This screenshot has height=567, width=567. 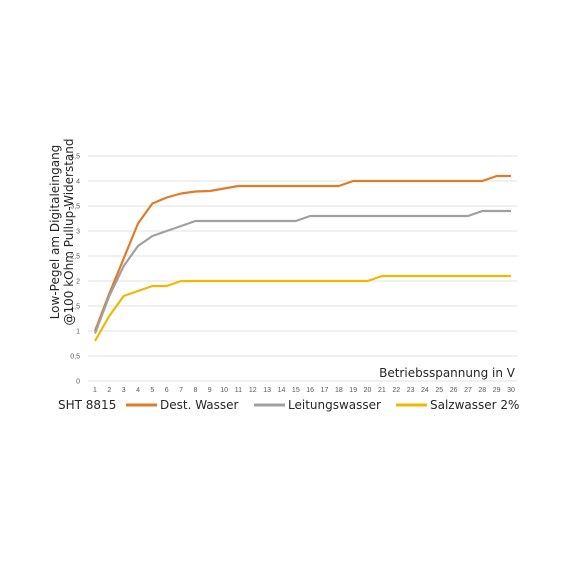 What do you see at coordinates (75, 307) in the screenshot?
I see `y-tick-label: 1,5` at bounding box center [75, 307].